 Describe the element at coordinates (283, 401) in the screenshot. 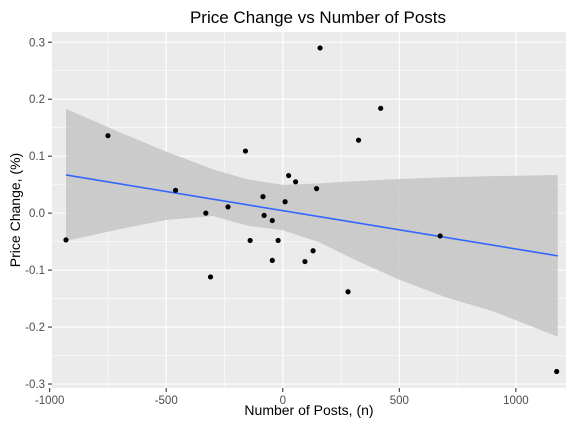

I see `x-tick-label: 0` at that location.